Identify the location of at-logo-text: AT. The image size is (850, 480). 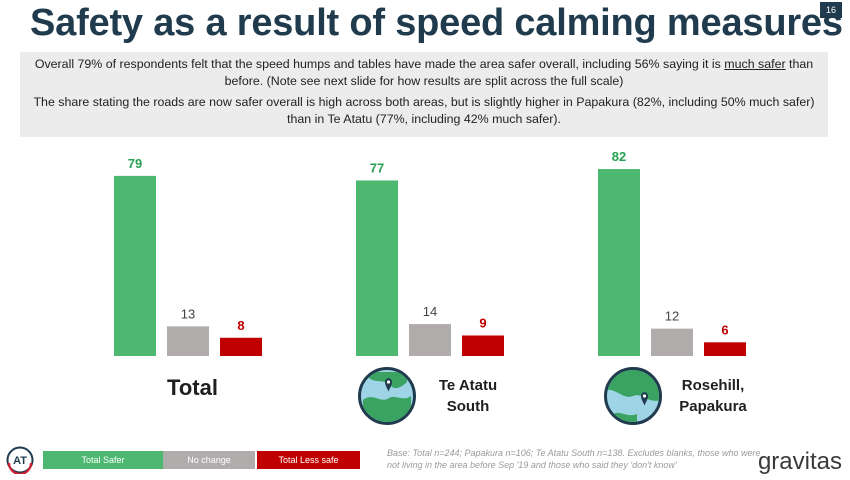
(20, 461).